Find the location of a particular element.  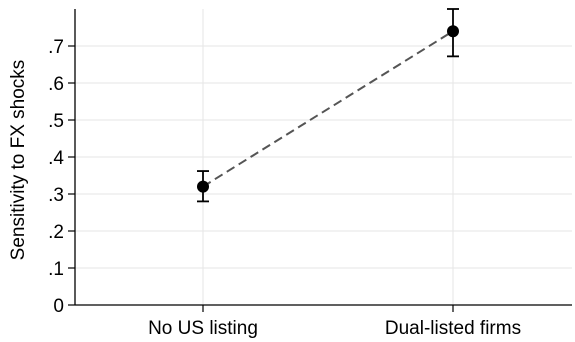

x-tick-label-0: No US listing is located at coordinates (203, 328).